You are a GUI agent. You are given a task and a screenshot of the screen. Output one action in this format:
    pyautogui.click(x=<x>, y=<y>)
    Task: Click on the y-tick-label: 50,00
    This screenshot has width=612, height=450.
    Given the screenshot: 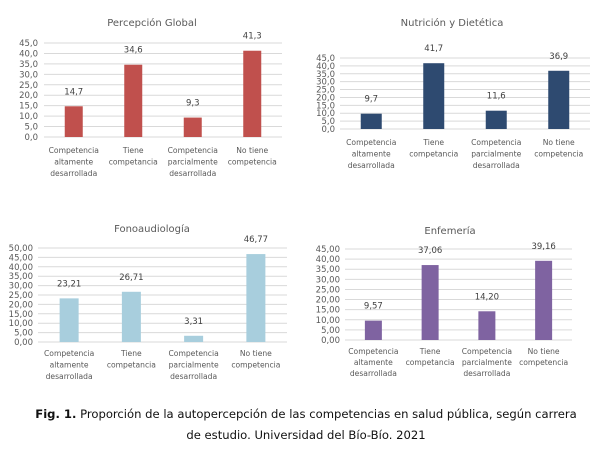 What is the action you would take?
    pyautogui.click(x=21, y=249)
    